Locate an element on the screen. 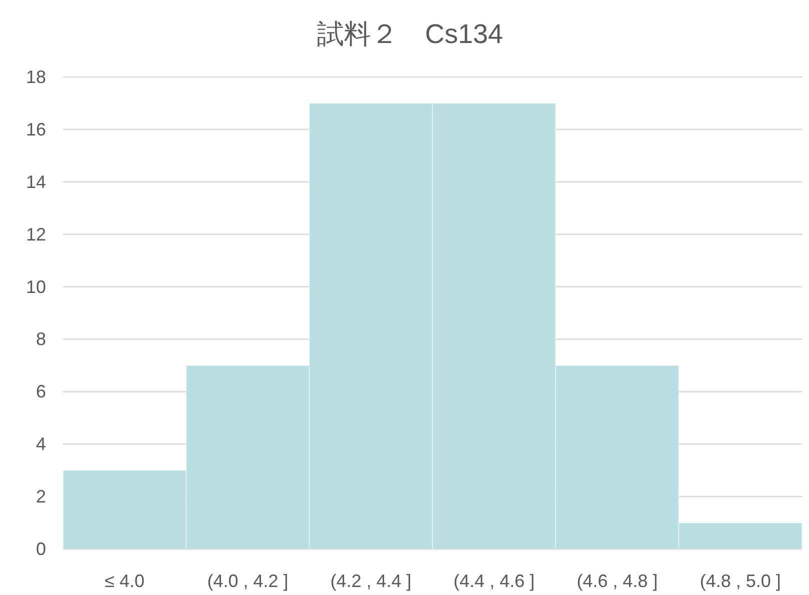 The image size is (809, 595). x-tick-label: (4.8 , 5.0 ] is located at coordinates (740, 581).